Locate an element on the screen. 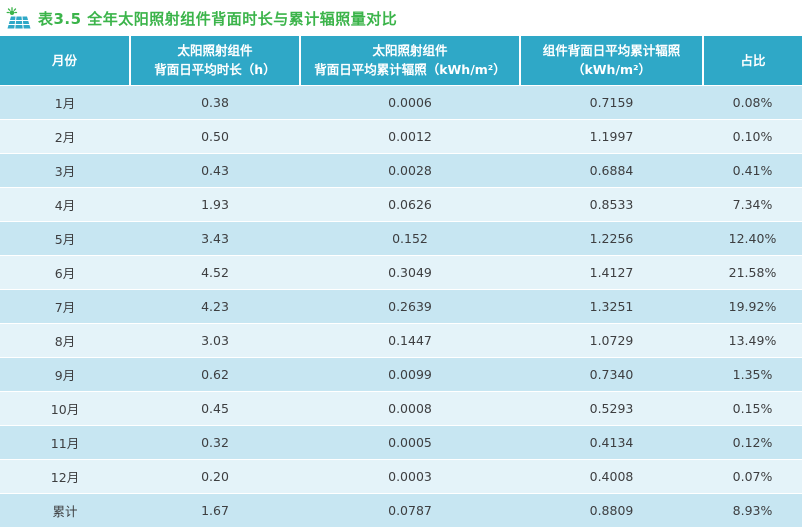 The image size is (802, 532). cell-cumulative-irradiance: 1.0729 is located at coordinates (611, 339).